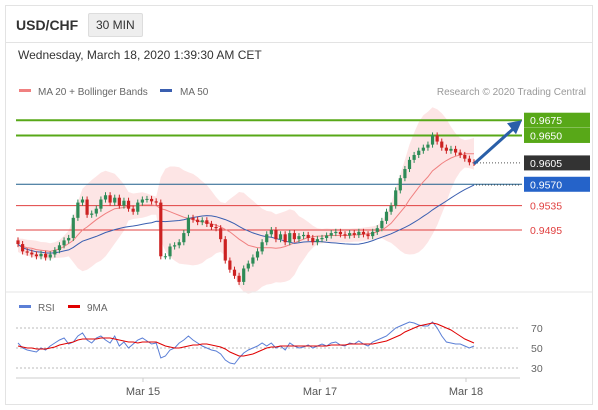 The height and width of the screenshot is (410, 598). I want to click on x-axis: Mar 15 Mar 17 Mar 18, so click(304, 388).